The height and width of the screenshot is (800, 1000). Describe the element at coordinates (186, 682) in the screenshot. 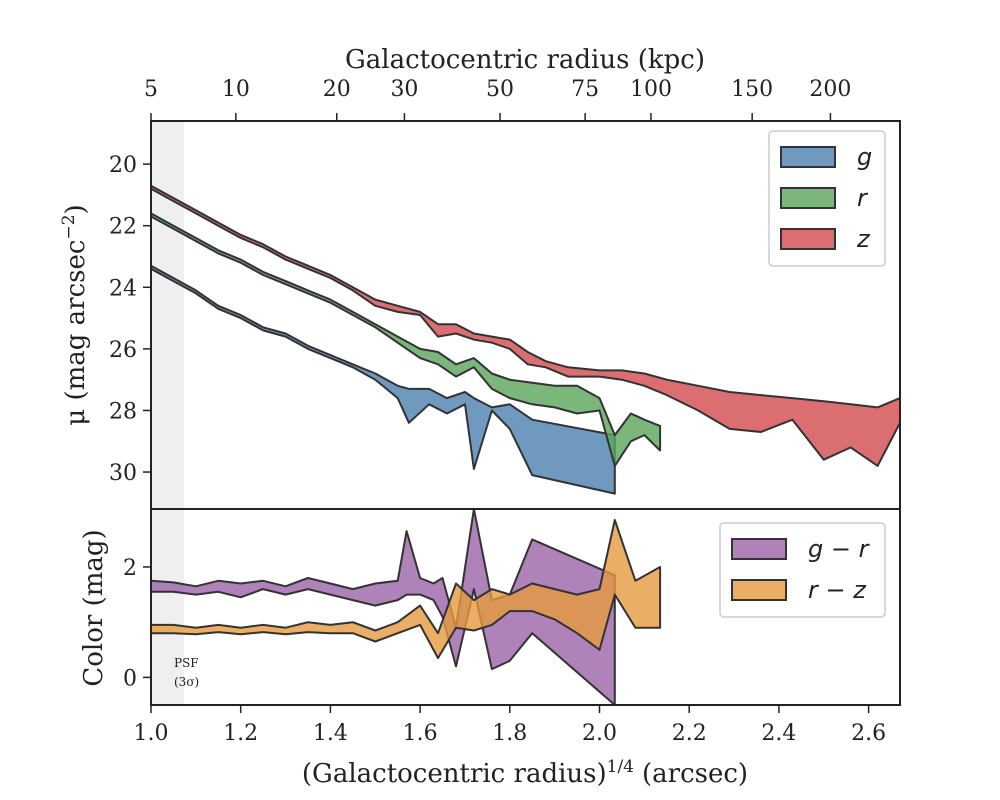

I see `psf-label-line2: (3σ)` at that location.